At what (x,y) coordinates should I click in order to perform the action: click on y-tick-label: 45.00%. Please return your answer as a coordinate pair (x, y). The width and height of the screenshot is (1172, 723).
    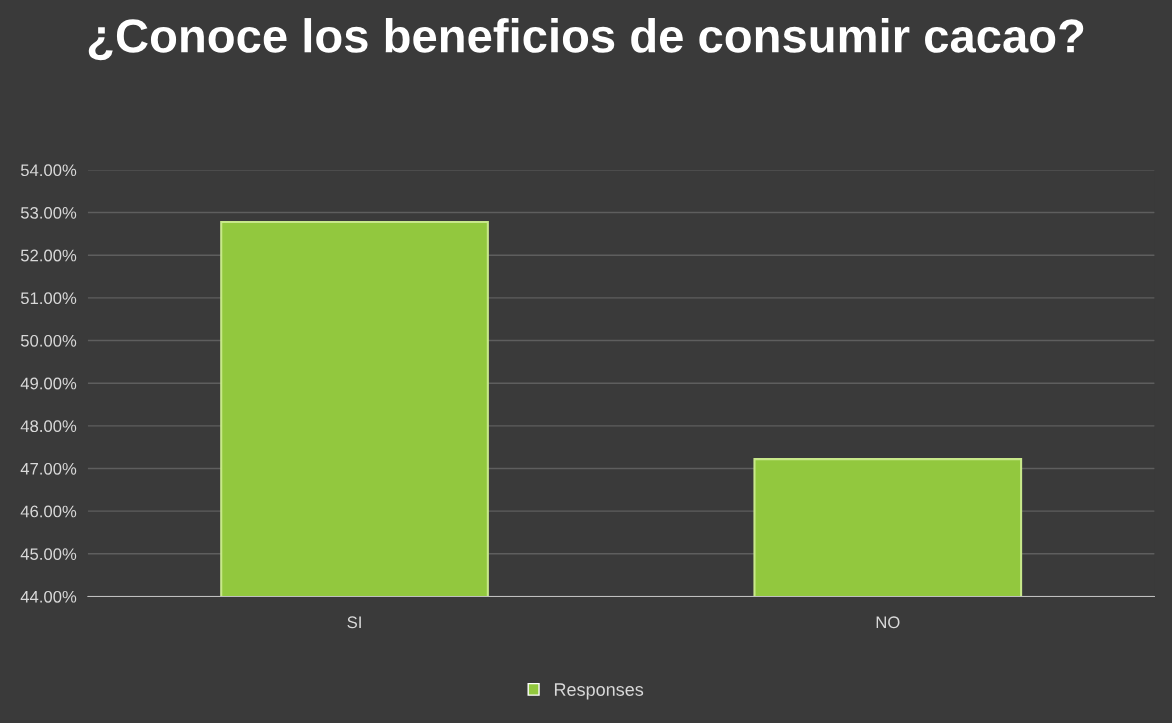
    Looking at the image, I should click on (48, 554).